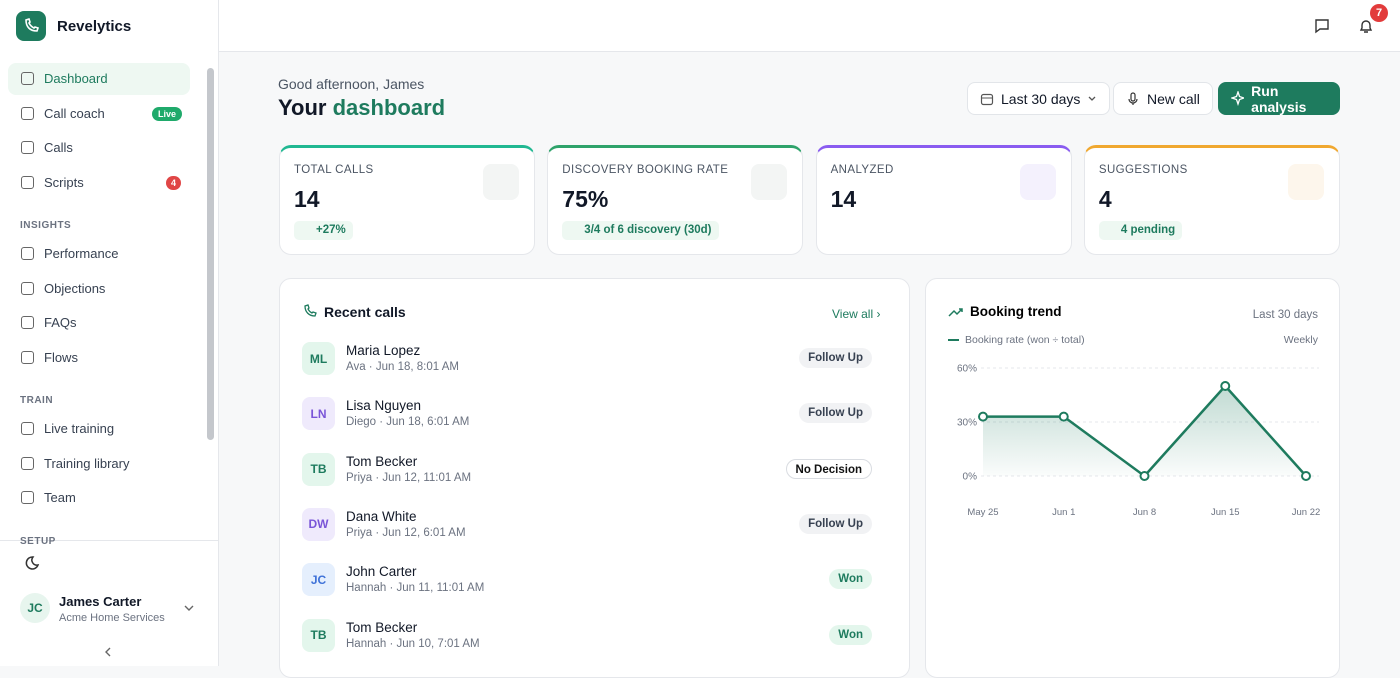 This screenshot has height=678, width=1400. I want to click on collapse, so click(108, 652).